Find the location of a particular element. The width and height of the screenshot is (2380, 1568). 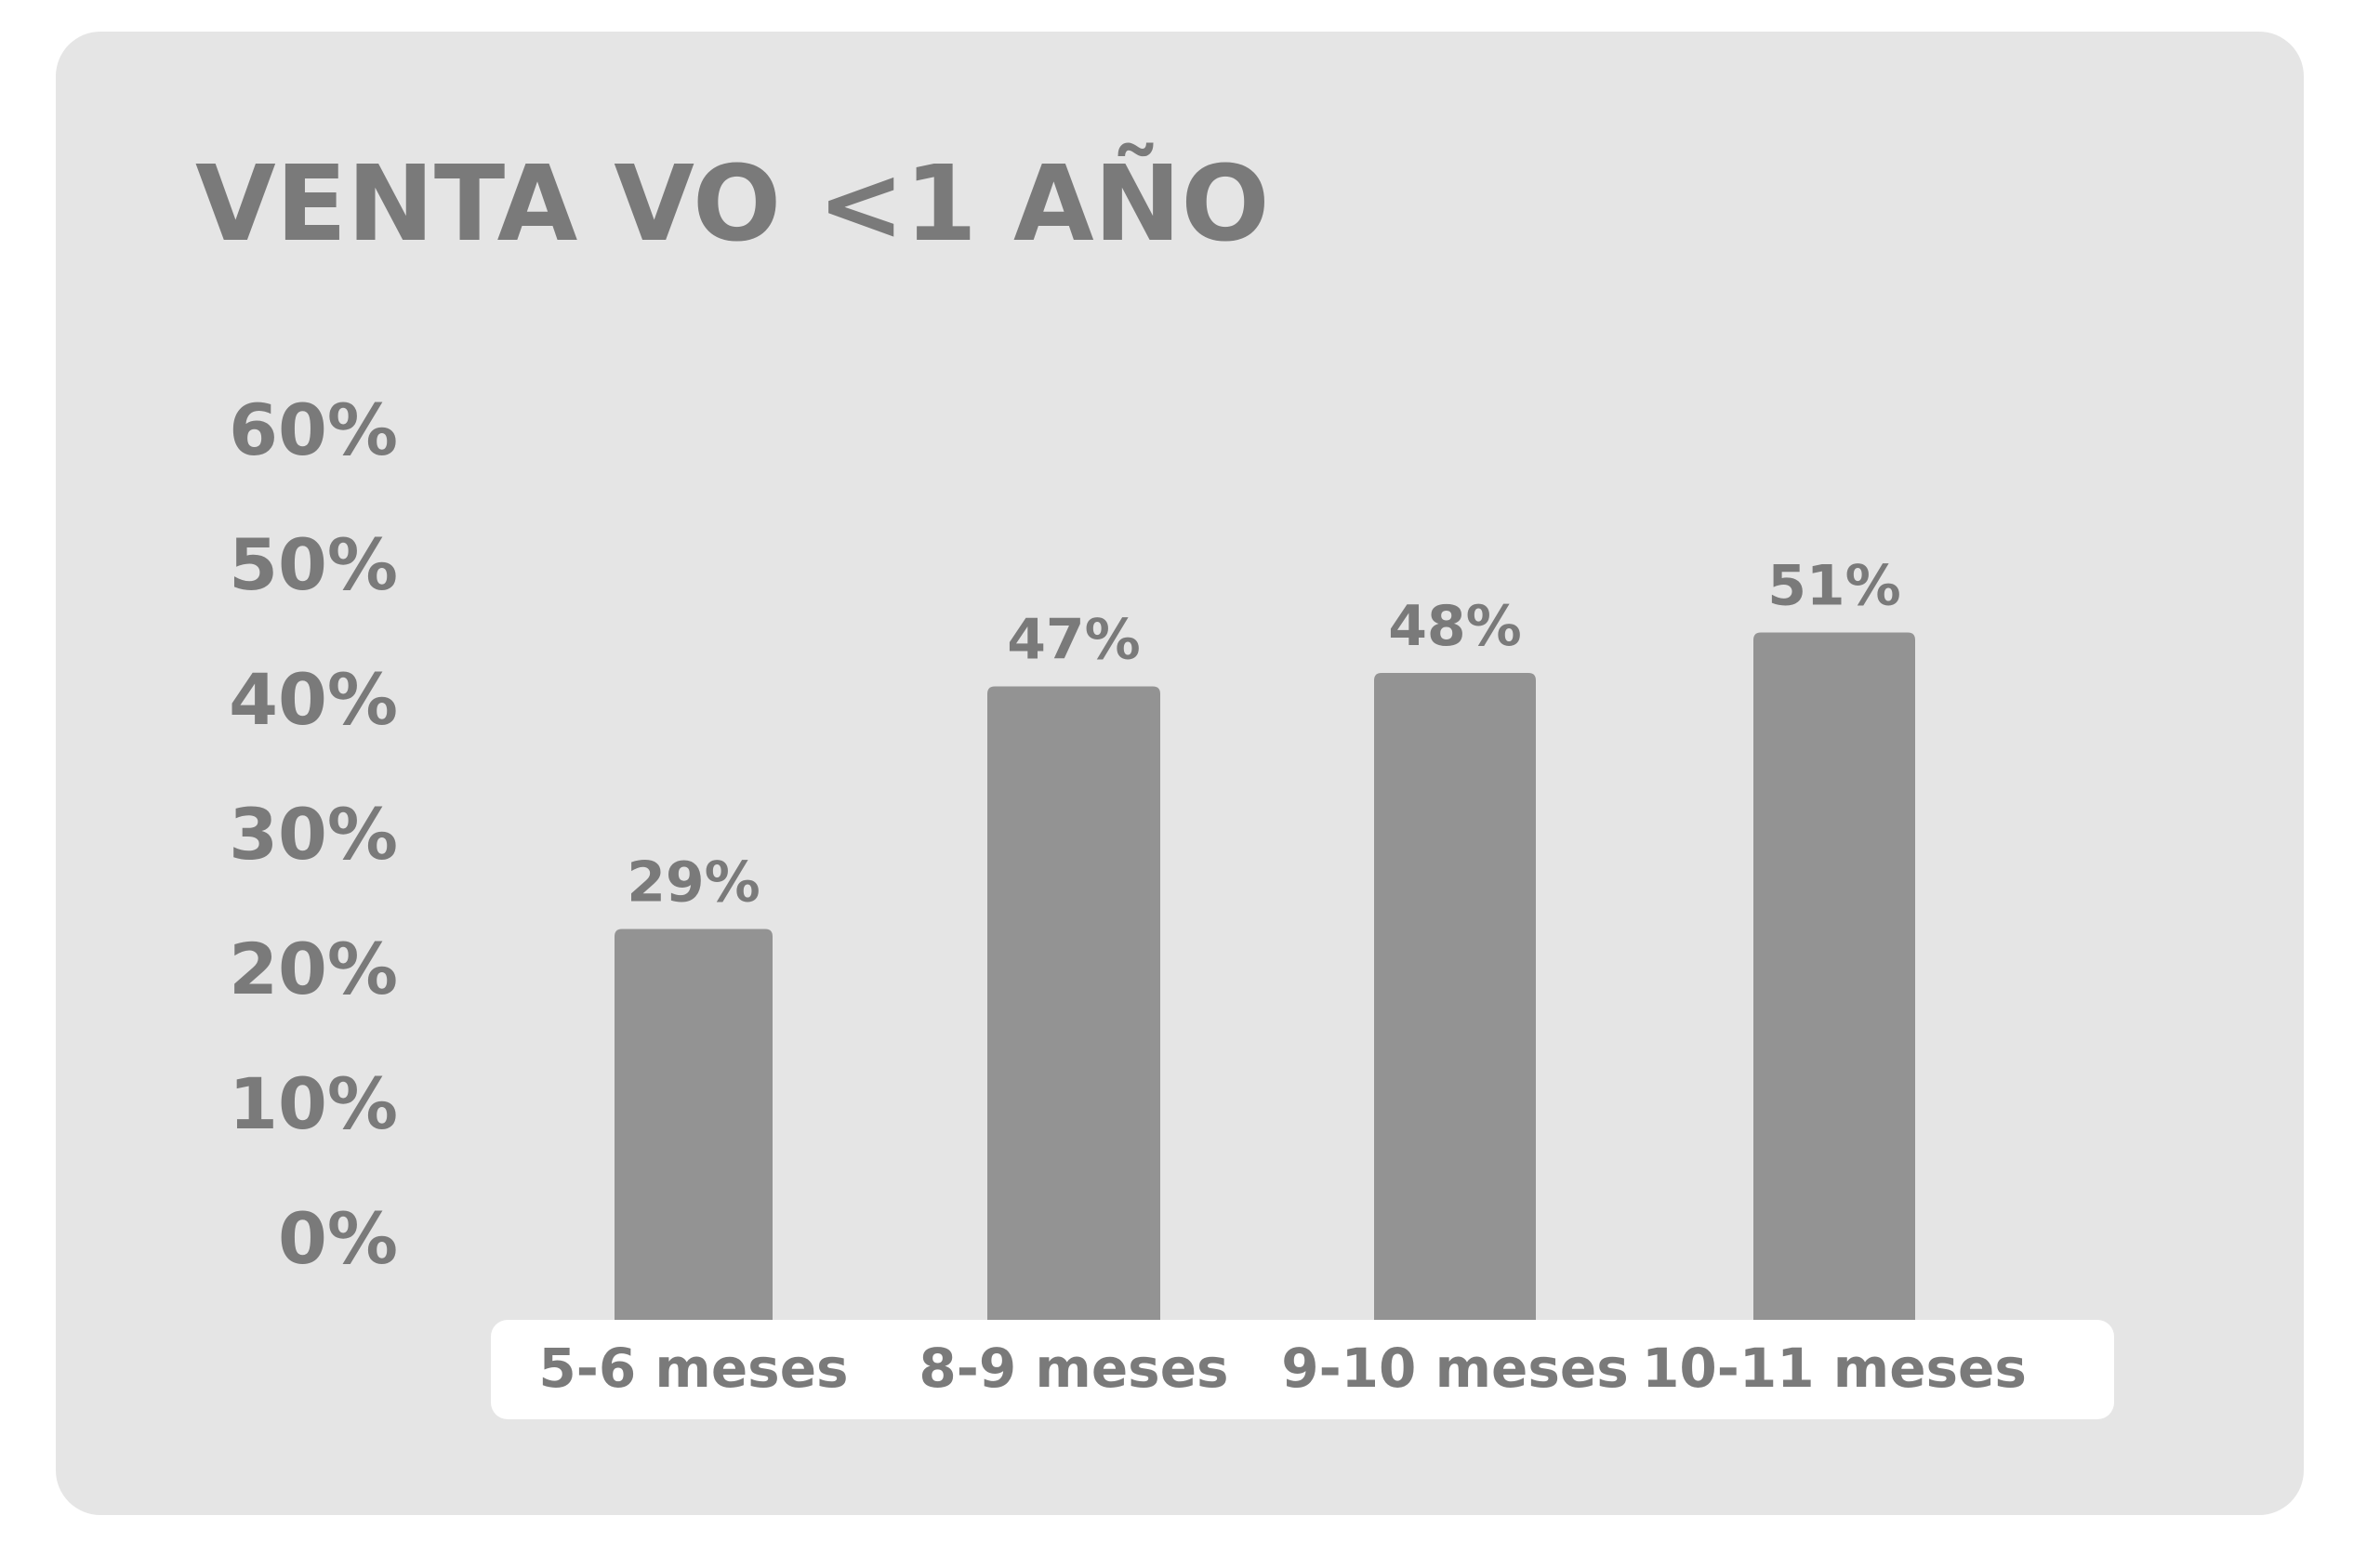

category-labels: 5-6 meses 8-9 meses 9-10 meses 10-11 meses is located at coordinates (1282, 1368).